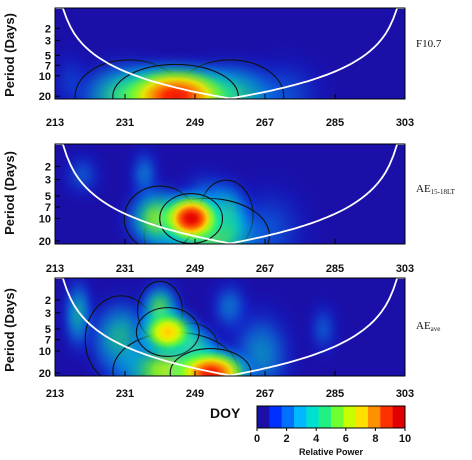 Image resolution: width=472 pixels, height=460 pixels. Describe the element at coordinates (436, 329) in the screenshot. I see `panel-label-subscript: ave` at that location.